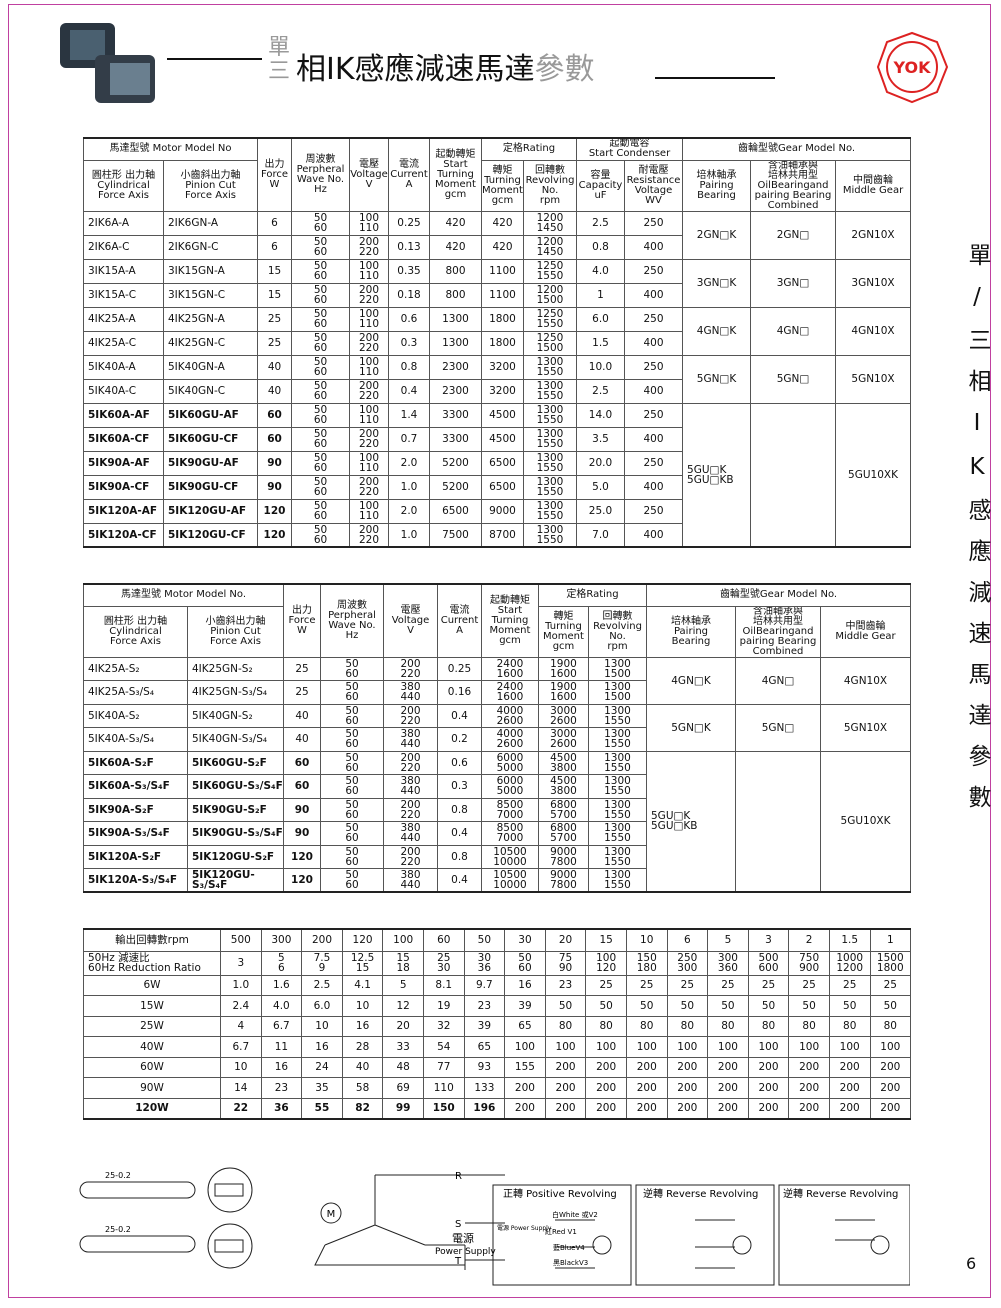 The height and width of the screenshot is (1308, 1001). I want to click on cell-line: 9000, so click(563, 875).